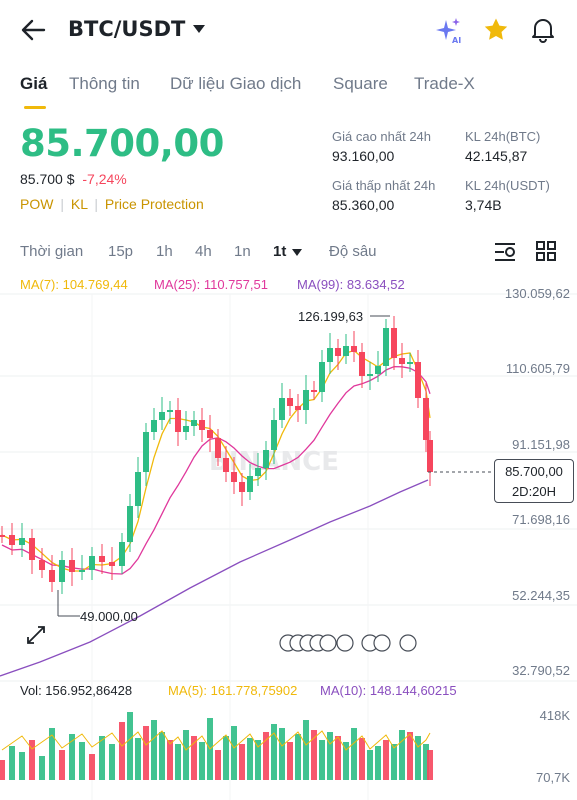  I want to click on indicator-settings-icon, so click(505, 252).